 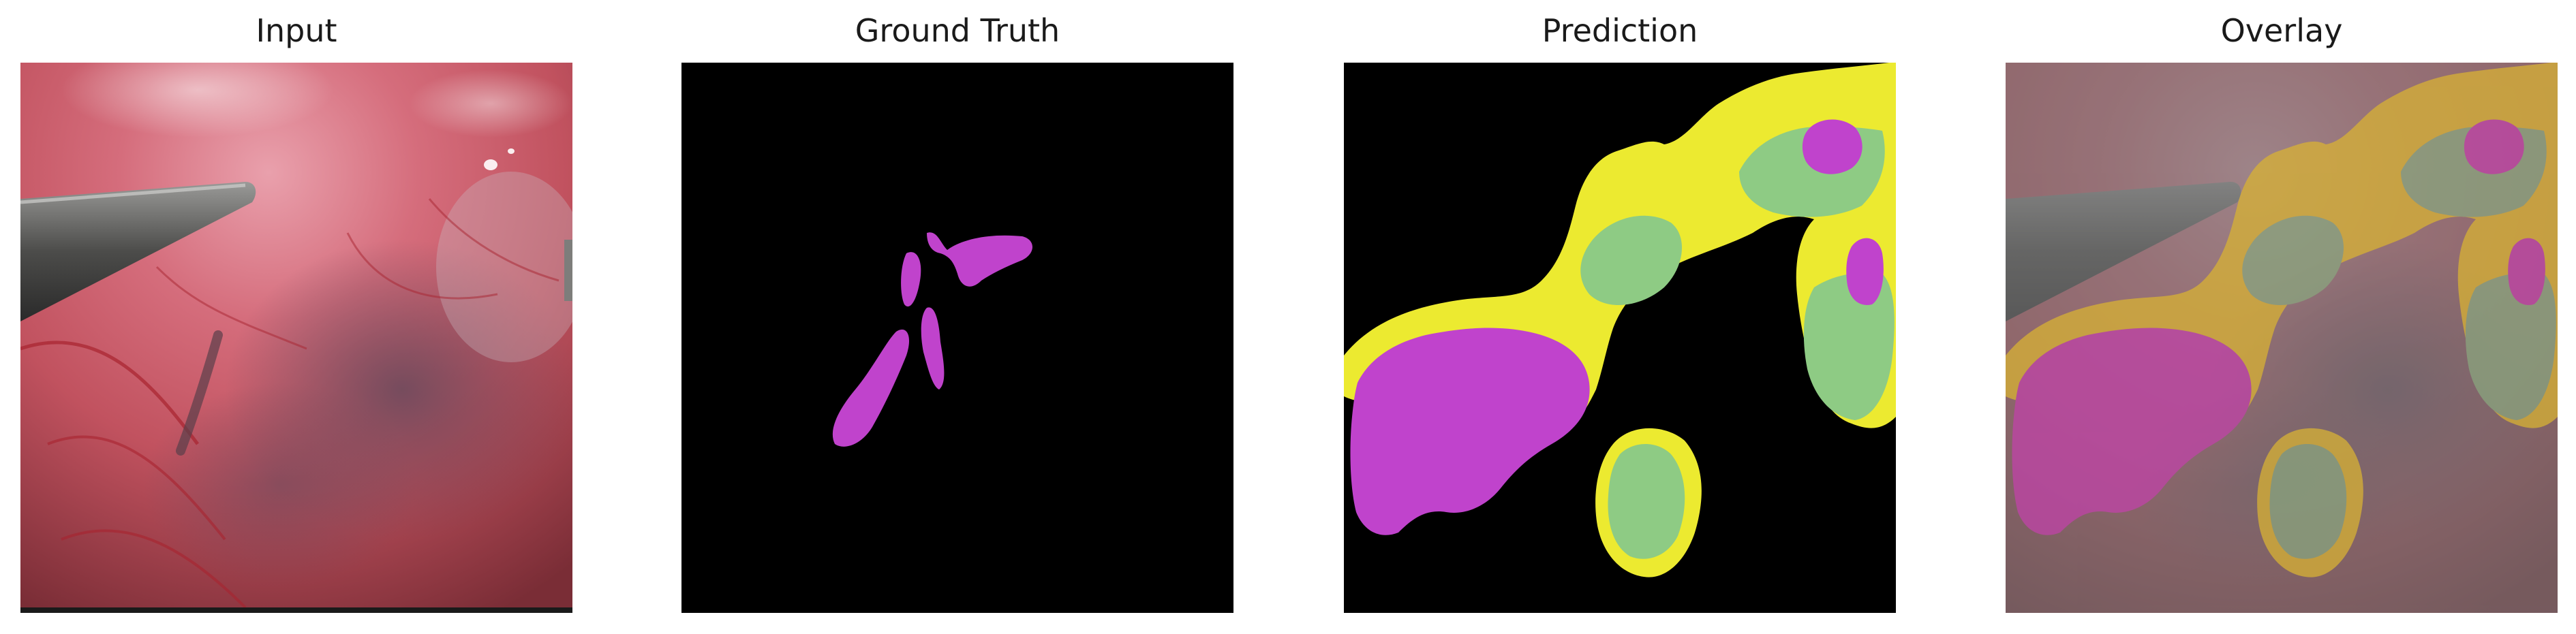 I want to click on pred-green-right, so click(x=1849, y=346).